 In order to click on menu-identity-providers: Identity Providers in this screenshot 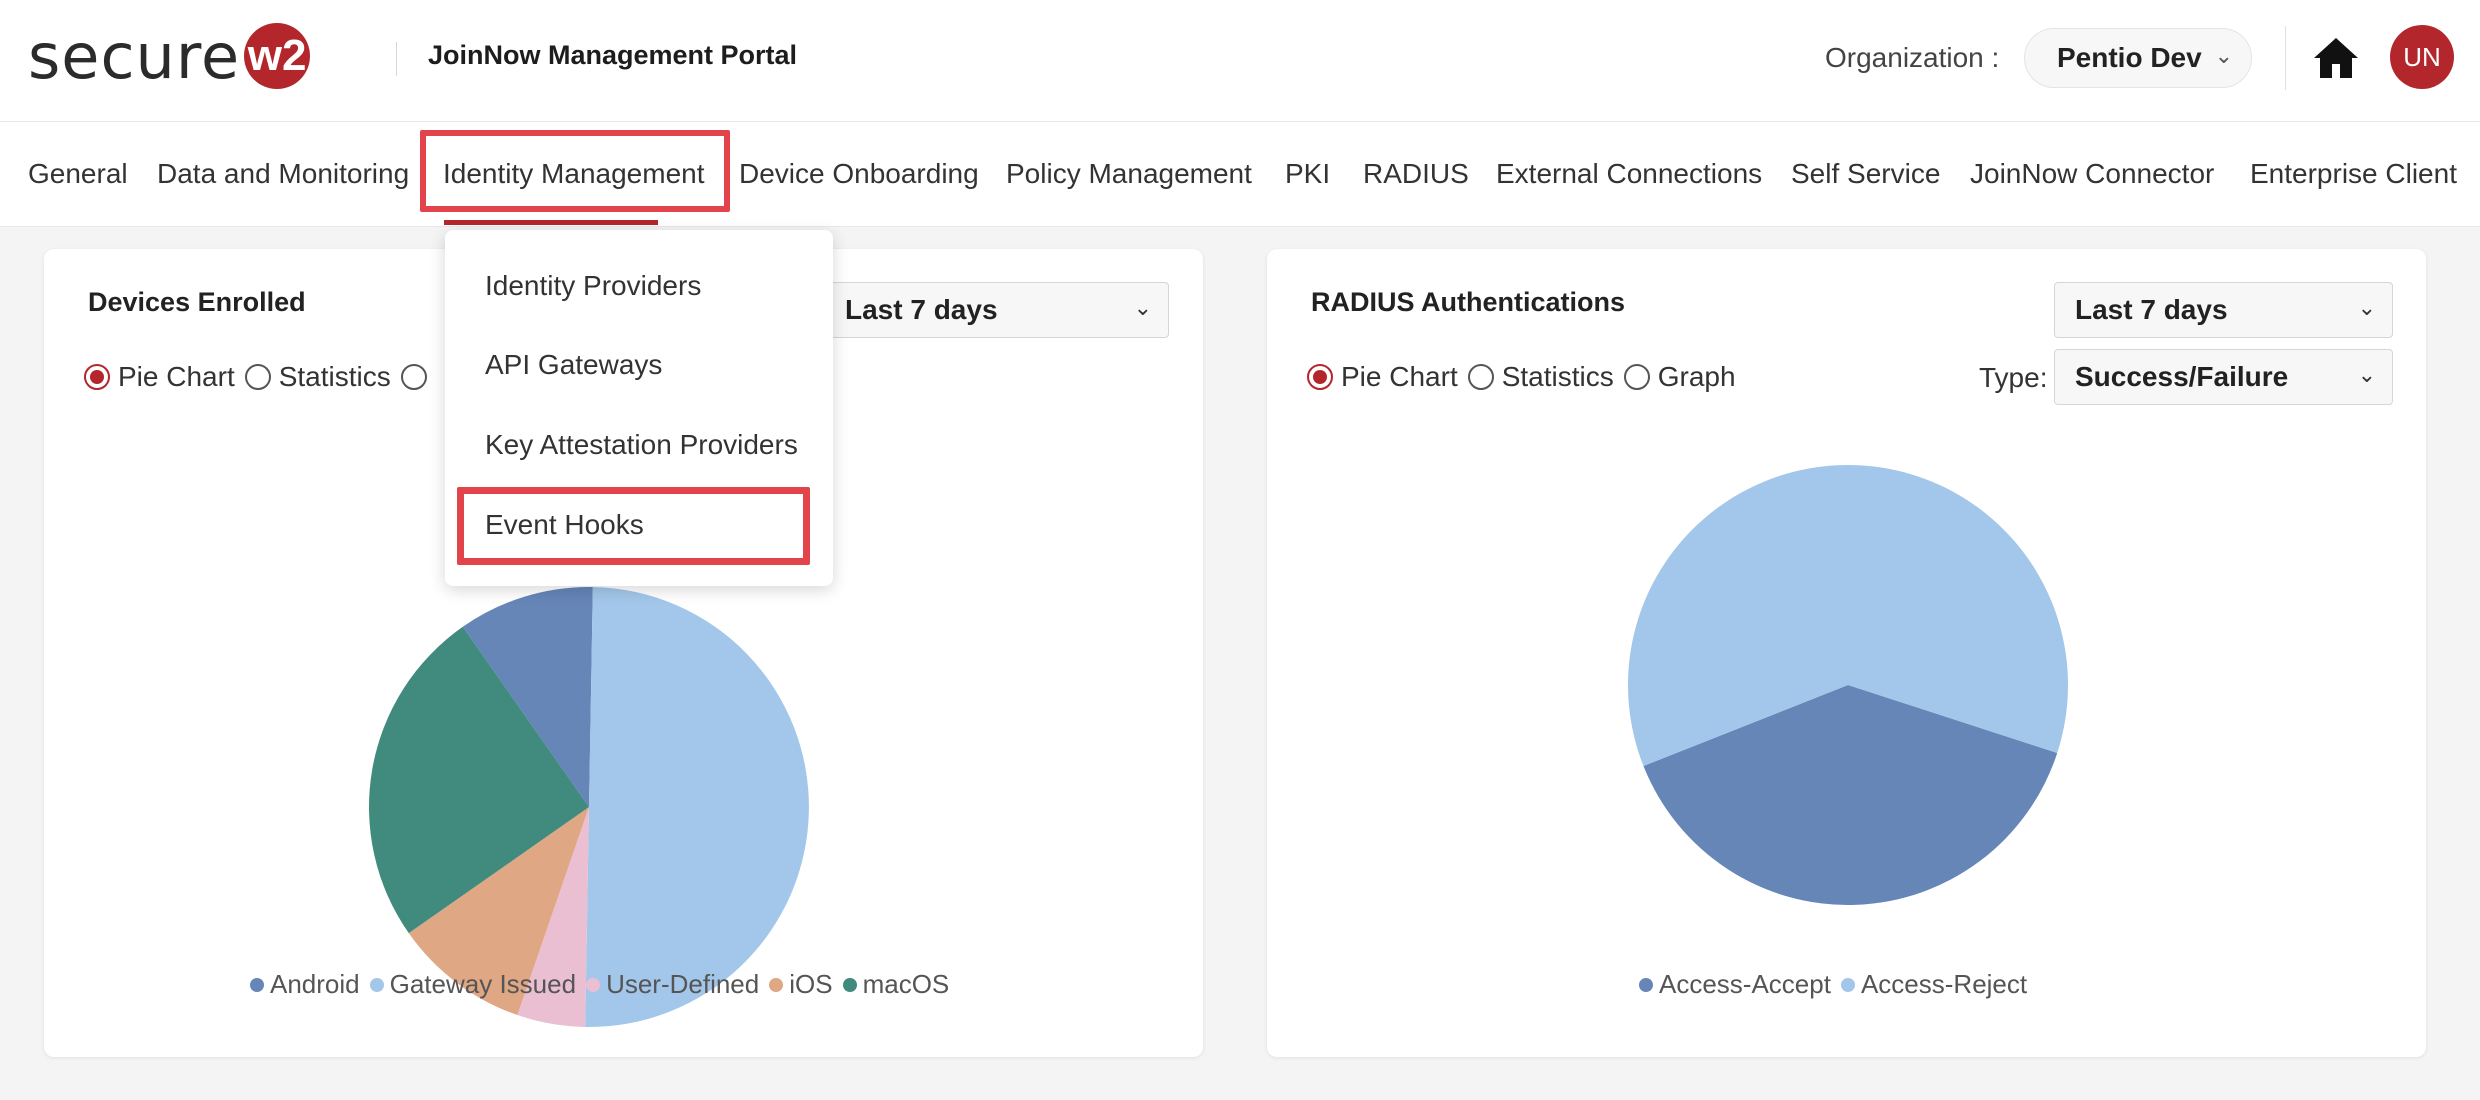, I will do `click(593, 285)`.